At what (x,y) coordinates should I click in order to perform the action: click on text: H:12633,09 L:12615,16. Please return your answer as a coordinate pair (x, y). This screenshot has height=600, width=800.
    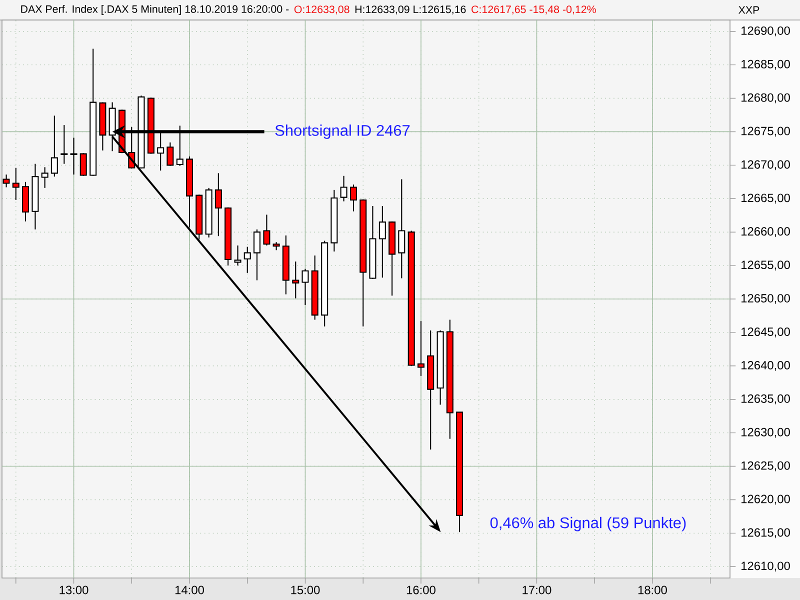
    Looking at the image, I should click on (410, 10).